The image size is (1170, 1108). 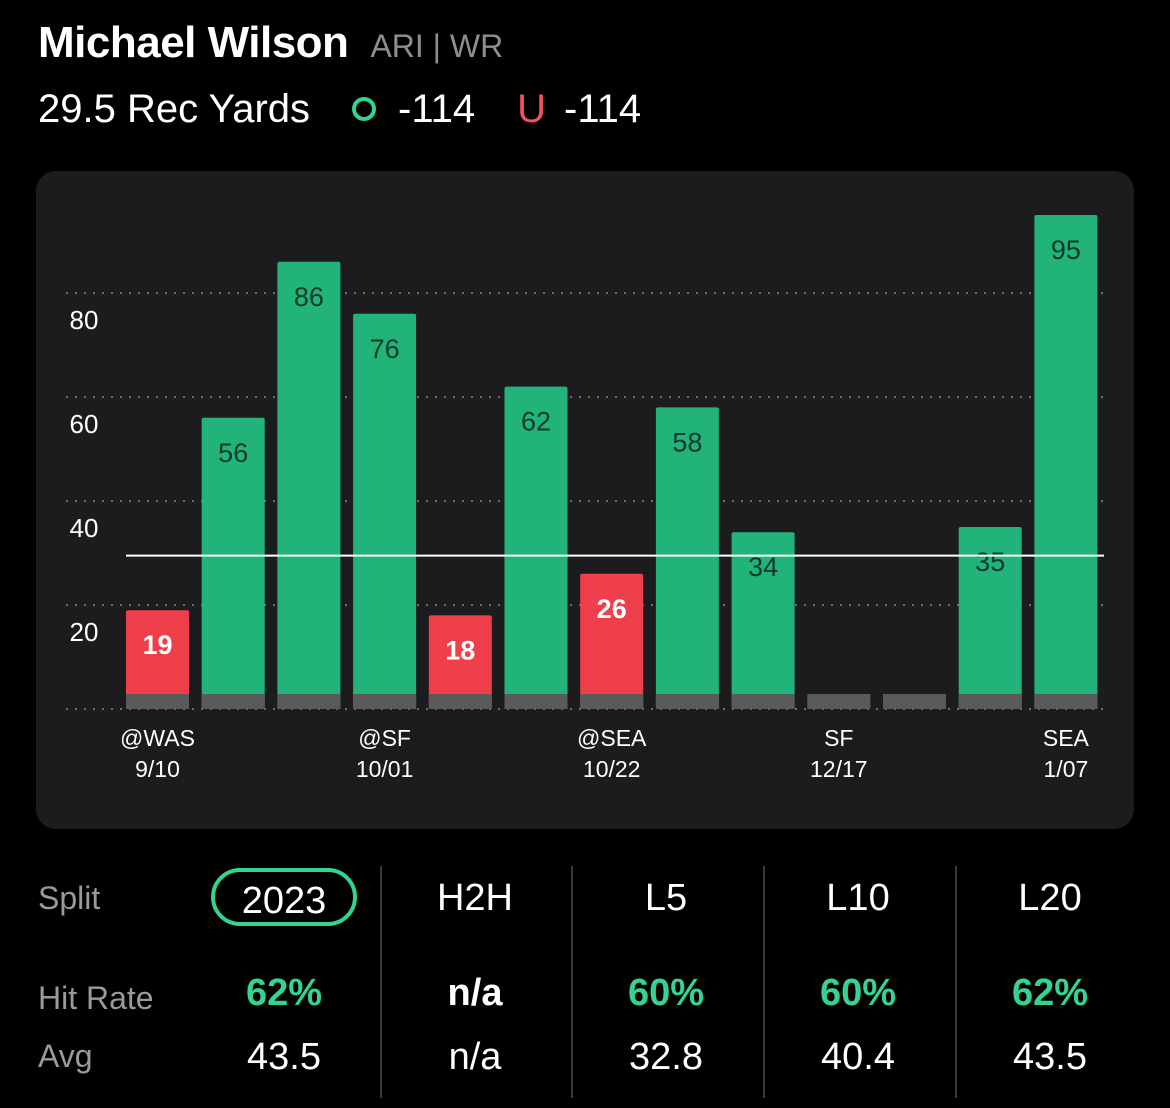 What do you see at coordinates (384, 738) in the screenshot?
I see `x-label-opponent: @SF` at bounding box center [384, 738].